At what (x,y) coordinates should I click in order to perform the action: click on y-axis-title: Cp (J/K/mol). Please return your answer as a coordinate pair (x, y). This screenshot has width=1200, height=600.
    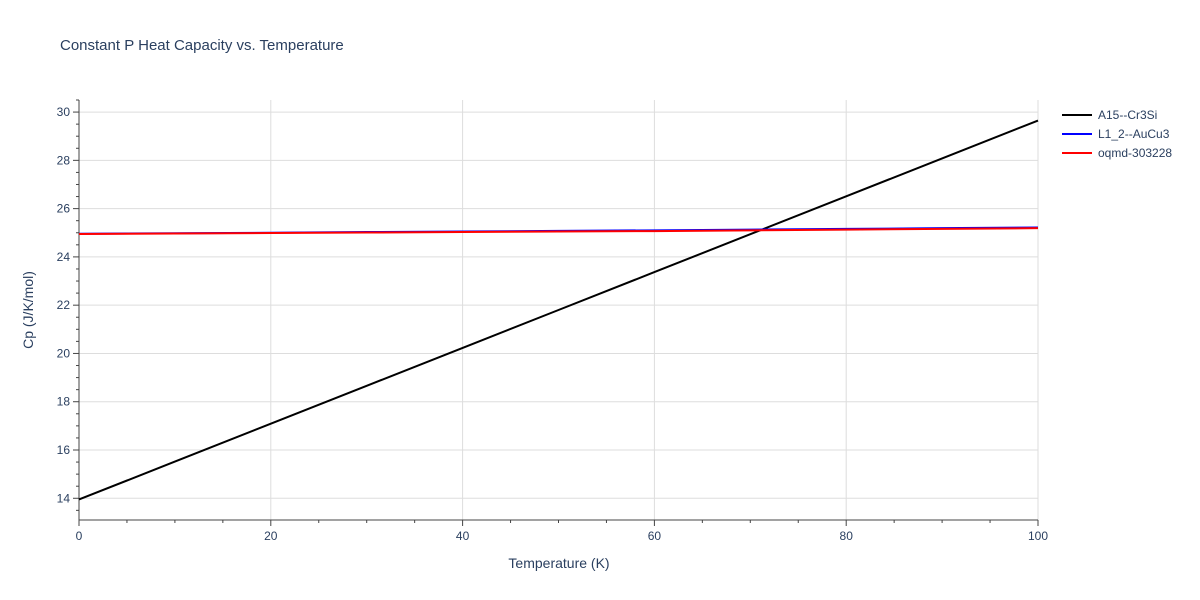
    Looking at the image, I should click on (28, 310).